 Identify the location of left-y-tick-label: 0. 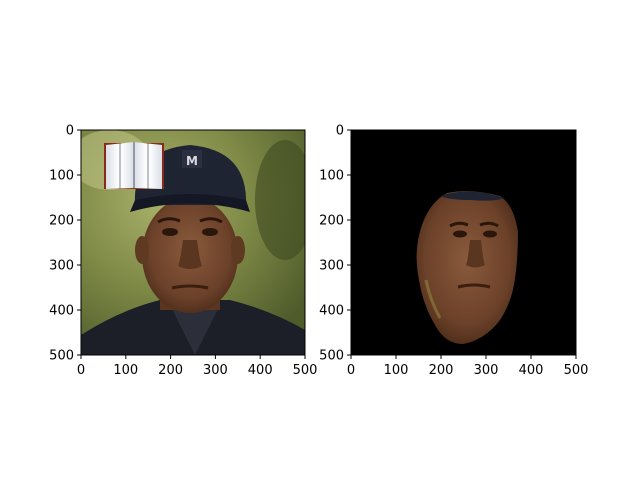
(70, 131).